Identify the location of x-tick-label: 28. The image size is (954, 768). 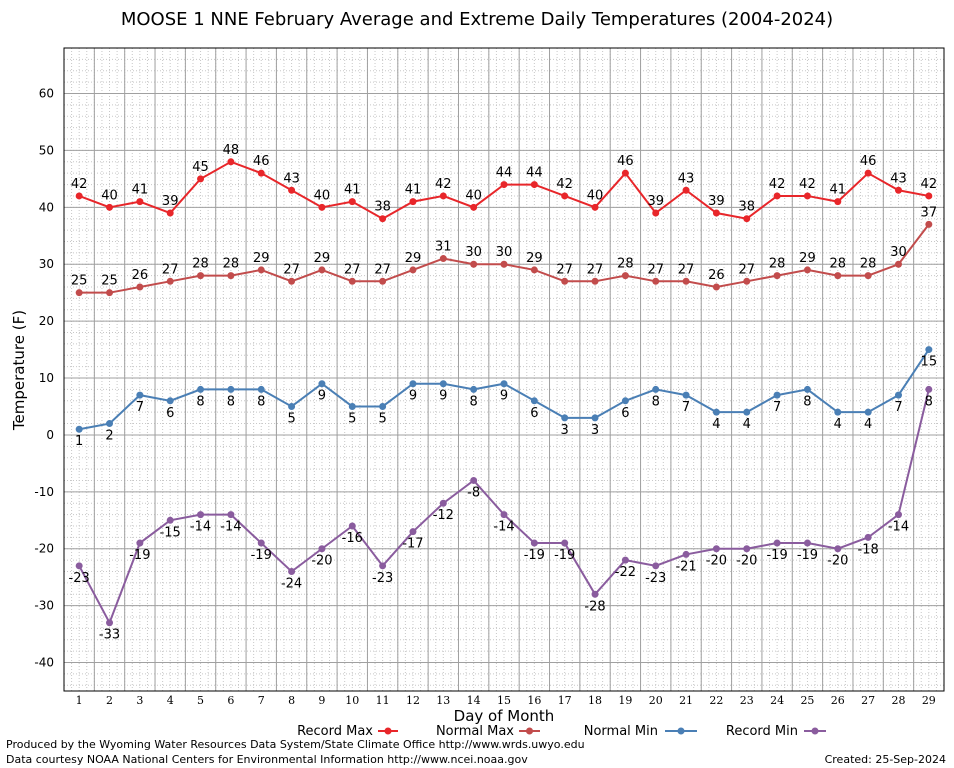
(898, 700).